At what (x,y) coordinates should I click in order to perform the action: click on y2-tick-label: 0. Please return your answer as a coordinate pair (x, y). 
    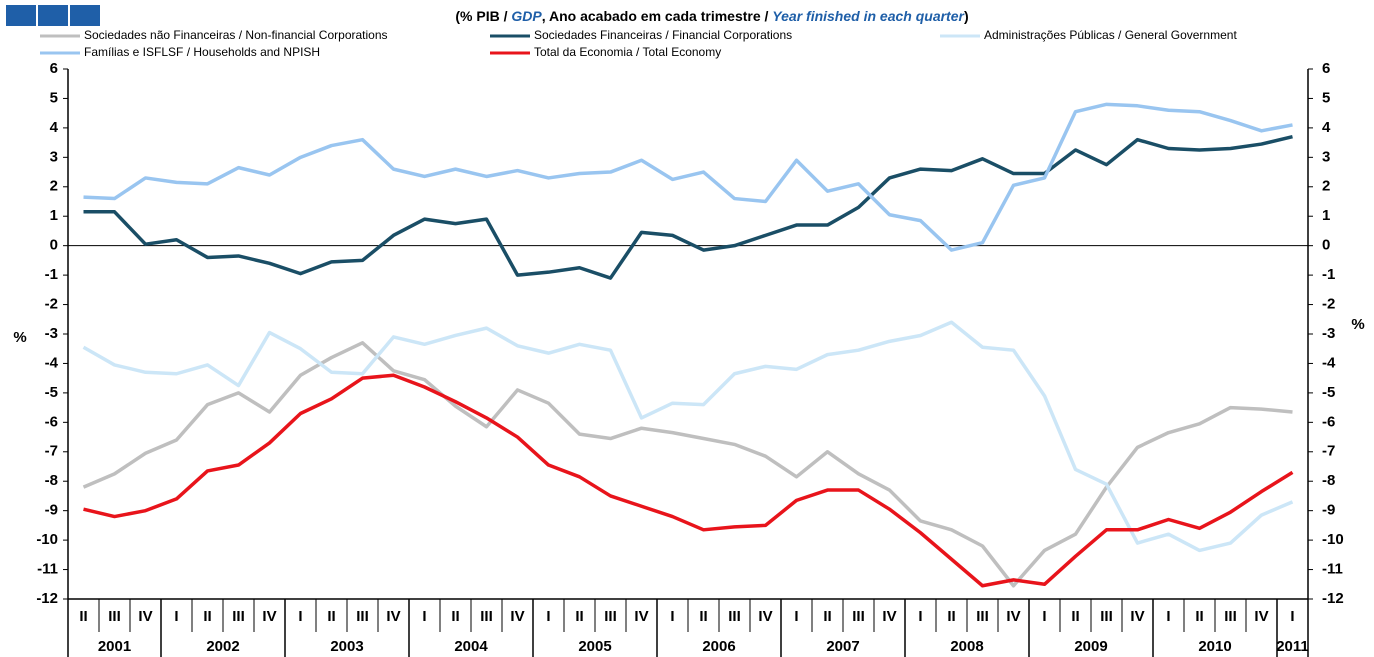
    Looking at the image, I should click on (1326, 245).